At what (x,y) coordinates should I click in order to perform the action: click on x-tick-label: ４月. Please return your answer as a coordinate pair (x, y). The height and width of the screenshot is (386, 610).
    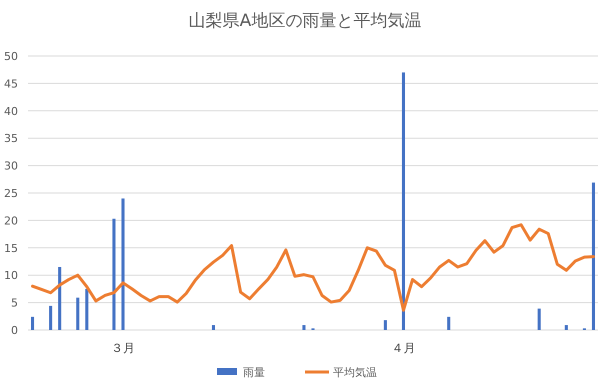
    Looking at the image, I should click on (403, 348).